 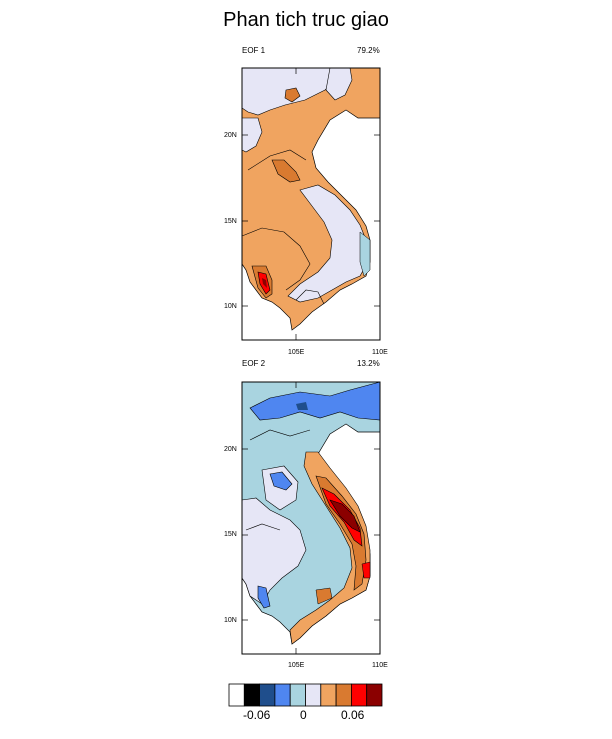 I want to click on eof1-ticks, so click(x=311, y=204).